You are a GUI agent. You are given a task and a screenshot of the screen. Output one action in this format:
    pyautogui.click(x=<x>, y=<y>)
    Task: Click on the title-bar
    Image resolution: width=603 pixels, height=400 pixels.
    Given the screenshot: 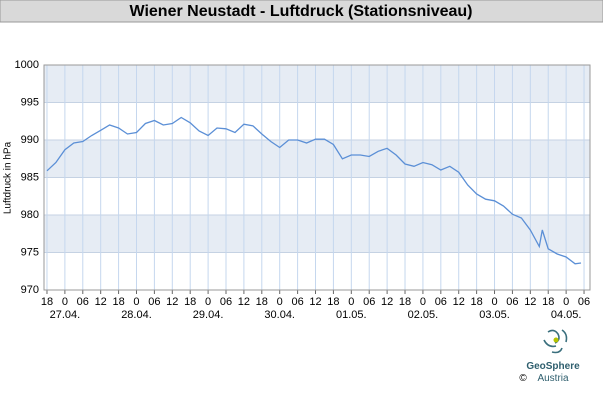 What is the action you would take?
    pyautogui.click(x=301, y=11)
    